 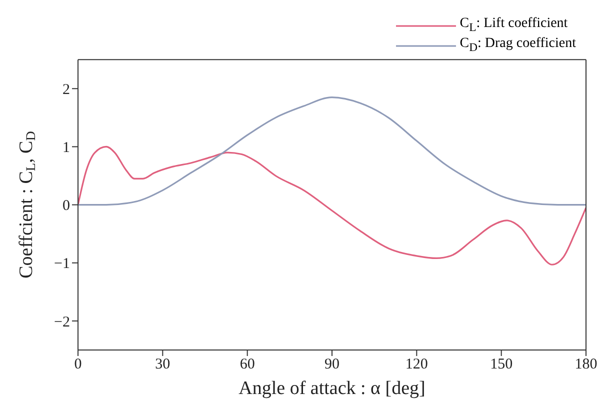 What do you see at coordinates (66, 206) in the screenshot?
I see `y-tick-label: 0` at bounding box center [66, 206].